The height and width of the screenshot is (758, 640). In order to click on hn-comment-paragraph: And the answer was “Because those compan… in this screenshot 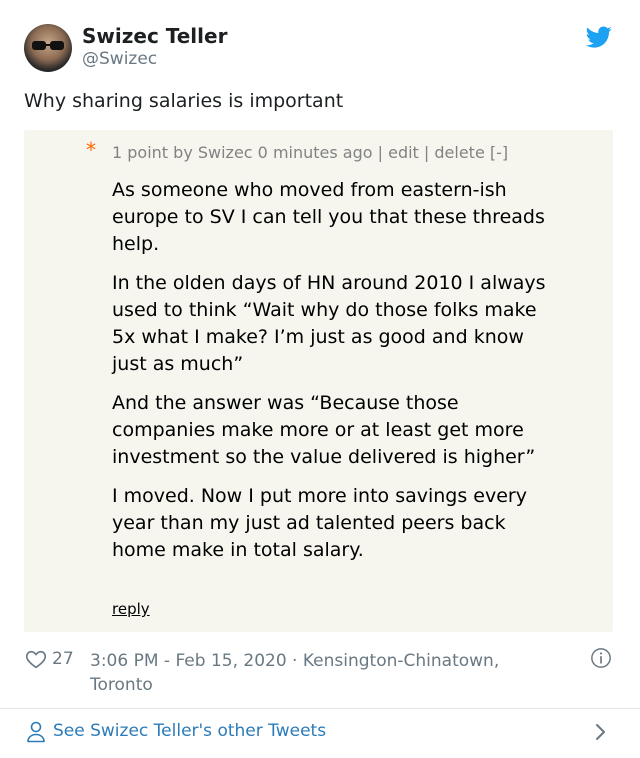, I will do `click(324, 430)`.